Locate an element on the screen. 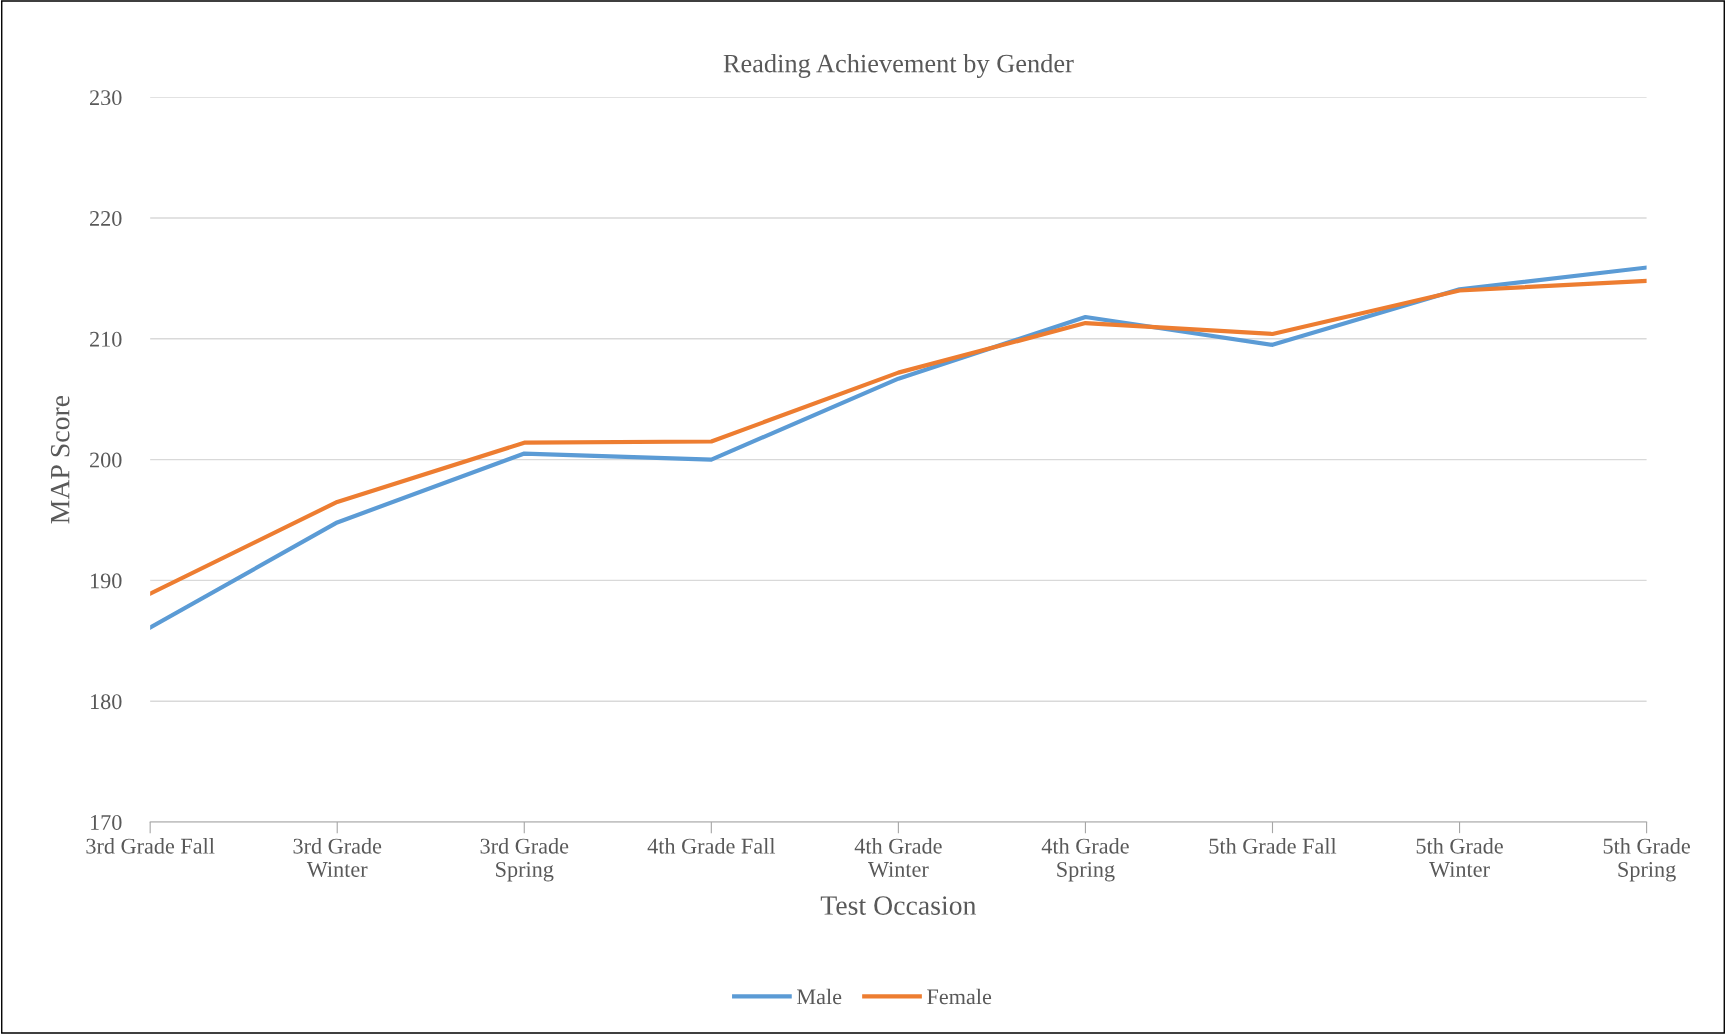 The width and height of the screenshot is (1726, 1034). legend-label: Female is located at coordinates (959, 996).